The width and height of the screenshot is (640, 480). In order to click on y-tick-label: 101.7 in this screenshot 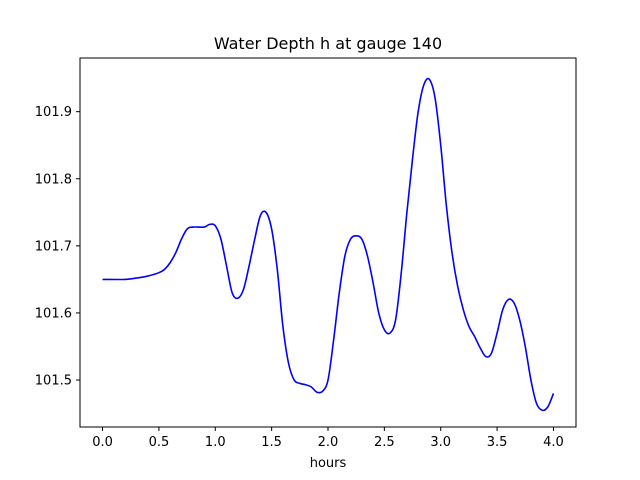, I will do `click(53, 246)`.